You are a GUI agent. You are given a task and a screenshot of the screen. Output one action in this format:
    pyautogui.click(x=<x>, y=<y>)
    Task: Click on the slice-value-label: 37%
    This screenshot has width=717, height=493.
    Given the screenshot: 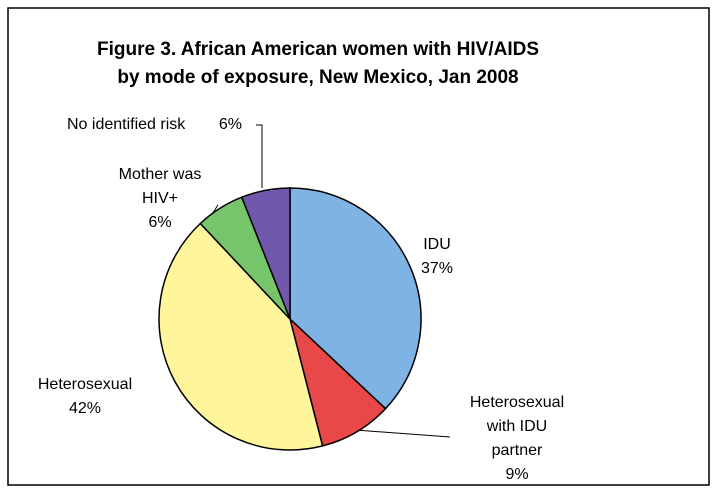 What is the action you would take?
    pyautogui.click(x=437, y=268)
    